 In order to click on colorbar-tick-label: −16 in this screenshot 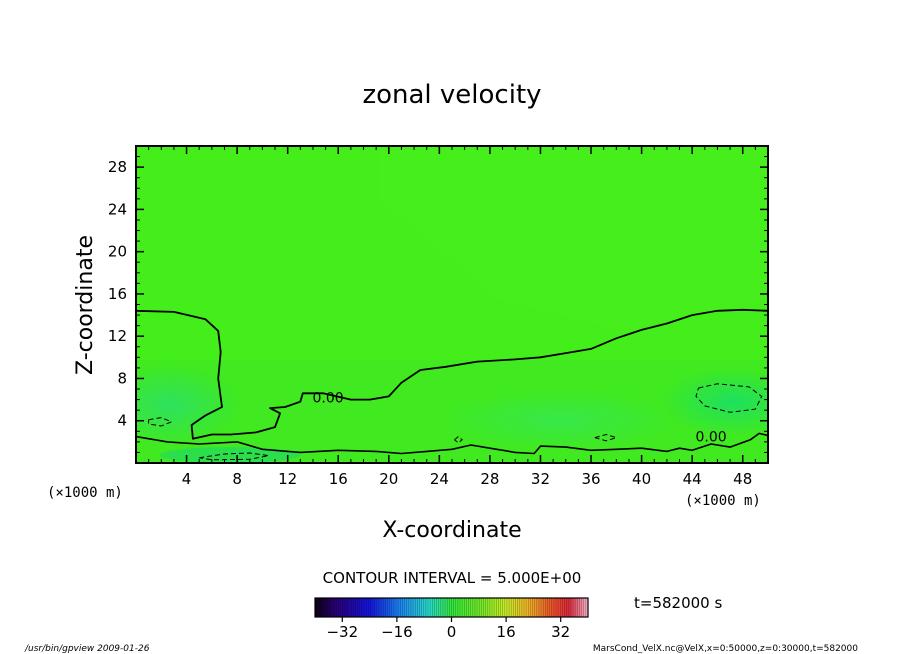, I will do `click(397, 632)`.